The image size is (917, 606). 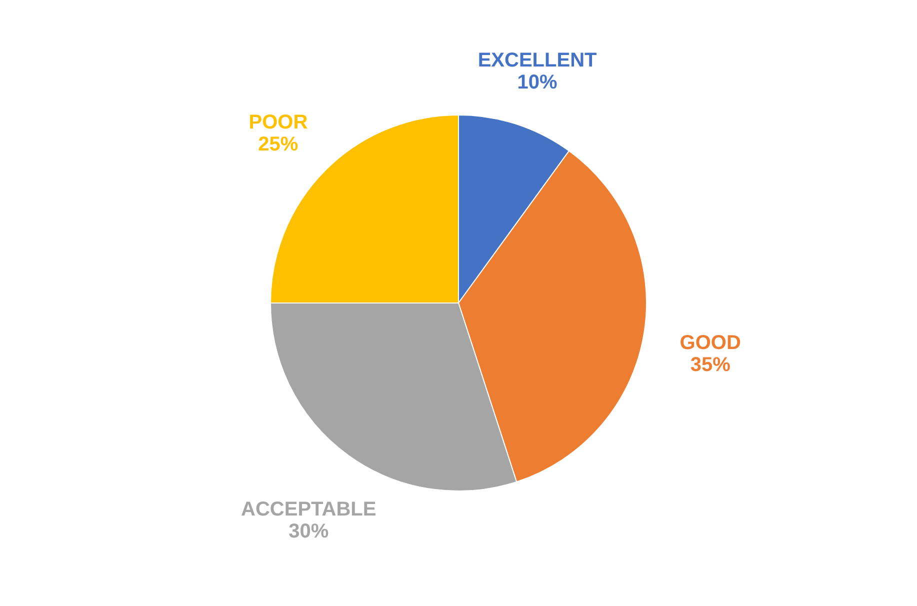 What do you see at coordinates (308, 509) in the screenshot?
I see `slice-label: ACCEPTABLE` at bounding box center [308, 509].